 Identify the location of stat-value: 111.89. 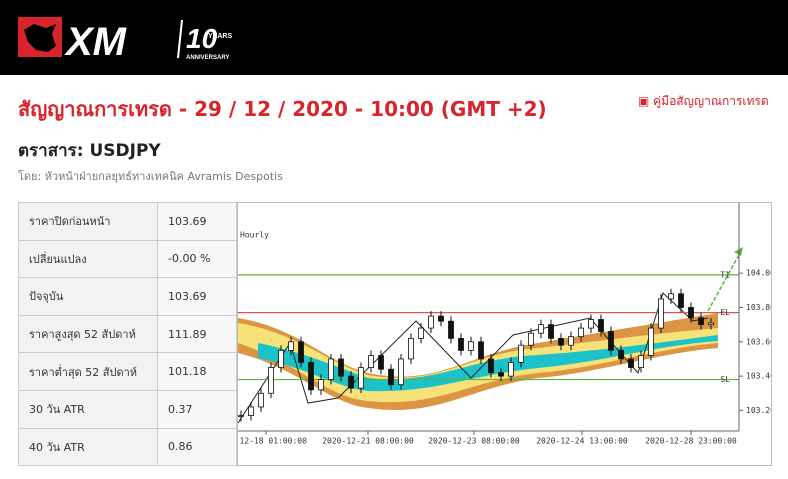
(197, 334).